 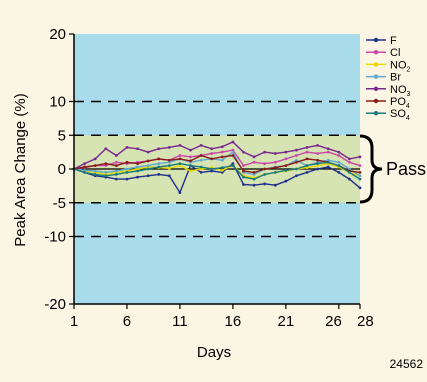 What do you see at coordinates (383, 53) in the screenshot?
I see `legend-item-Cl: Cl` at bounding box center [383, 53].